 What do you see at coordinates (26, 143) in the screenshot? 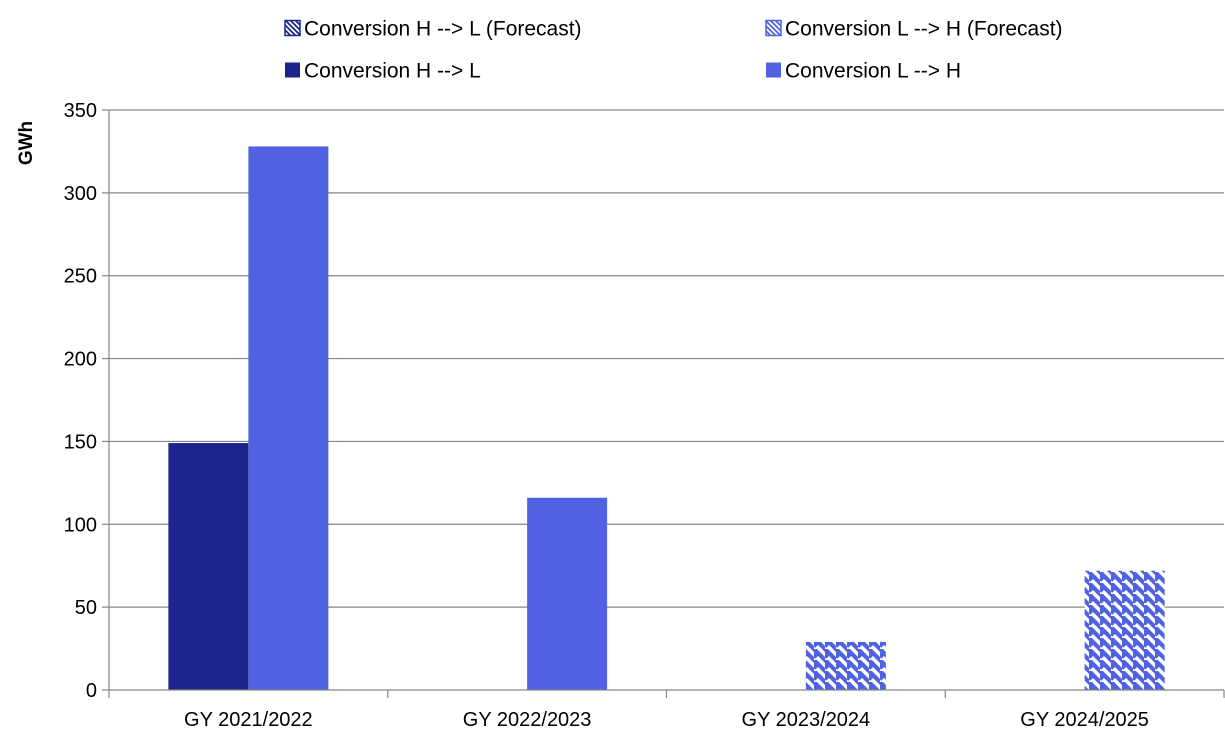
I see `y-axis-title: GWh` at bounding box center [26, 143].